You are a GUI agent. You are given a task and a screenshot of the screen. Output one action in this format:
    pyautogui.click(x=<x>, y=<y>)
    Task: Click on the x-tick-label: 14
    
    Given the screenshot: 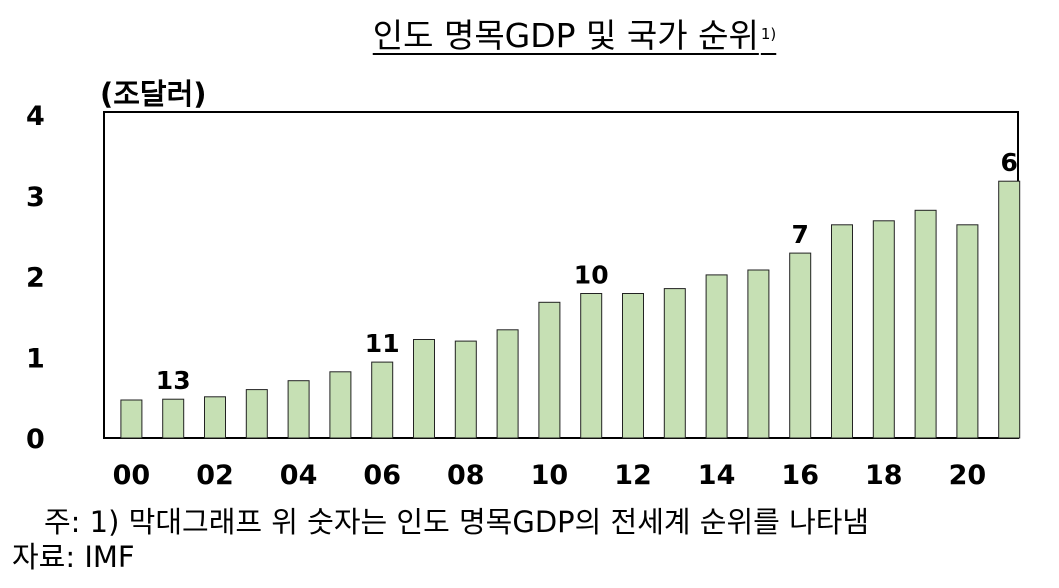 What is the action you would take?
    pyautogui.click(x=717, y=475)
    